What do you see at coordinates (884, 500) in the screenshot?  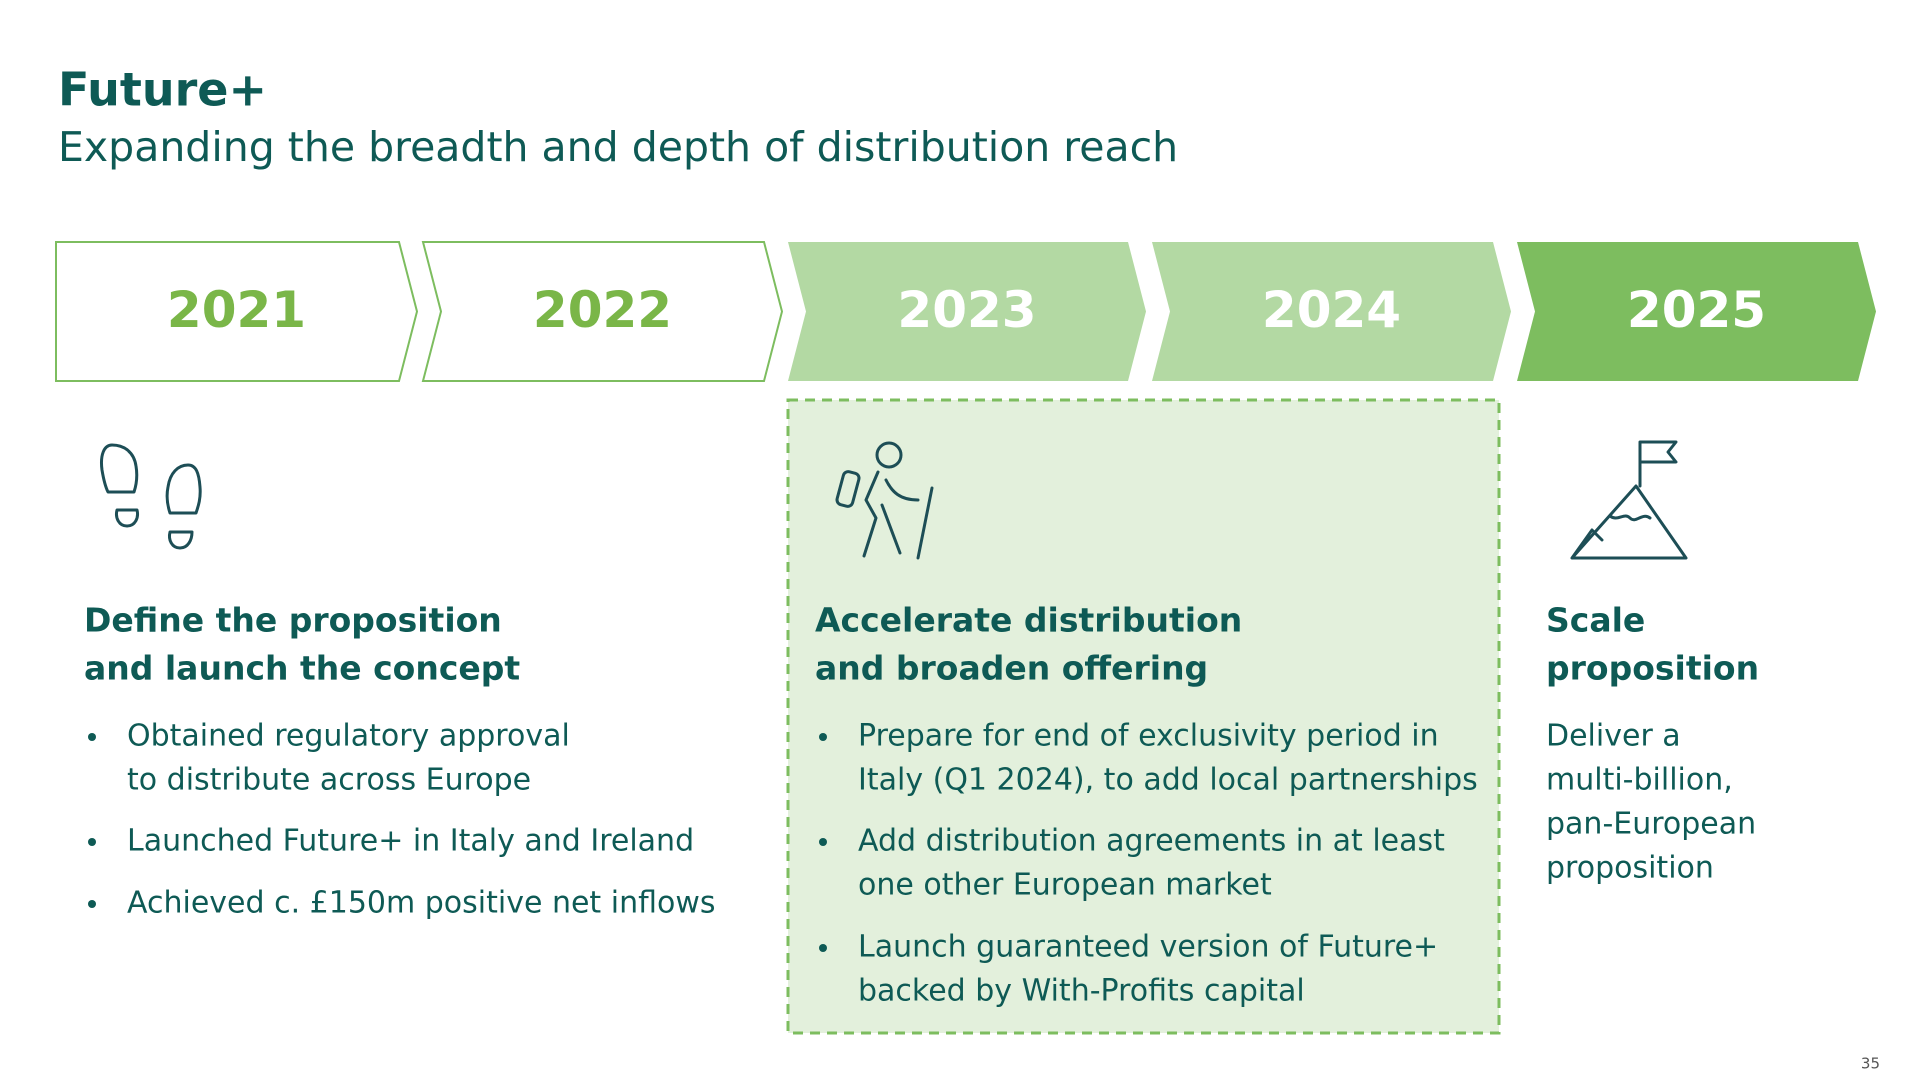 I see `hiker-icon` at bounding box center [884, 500].